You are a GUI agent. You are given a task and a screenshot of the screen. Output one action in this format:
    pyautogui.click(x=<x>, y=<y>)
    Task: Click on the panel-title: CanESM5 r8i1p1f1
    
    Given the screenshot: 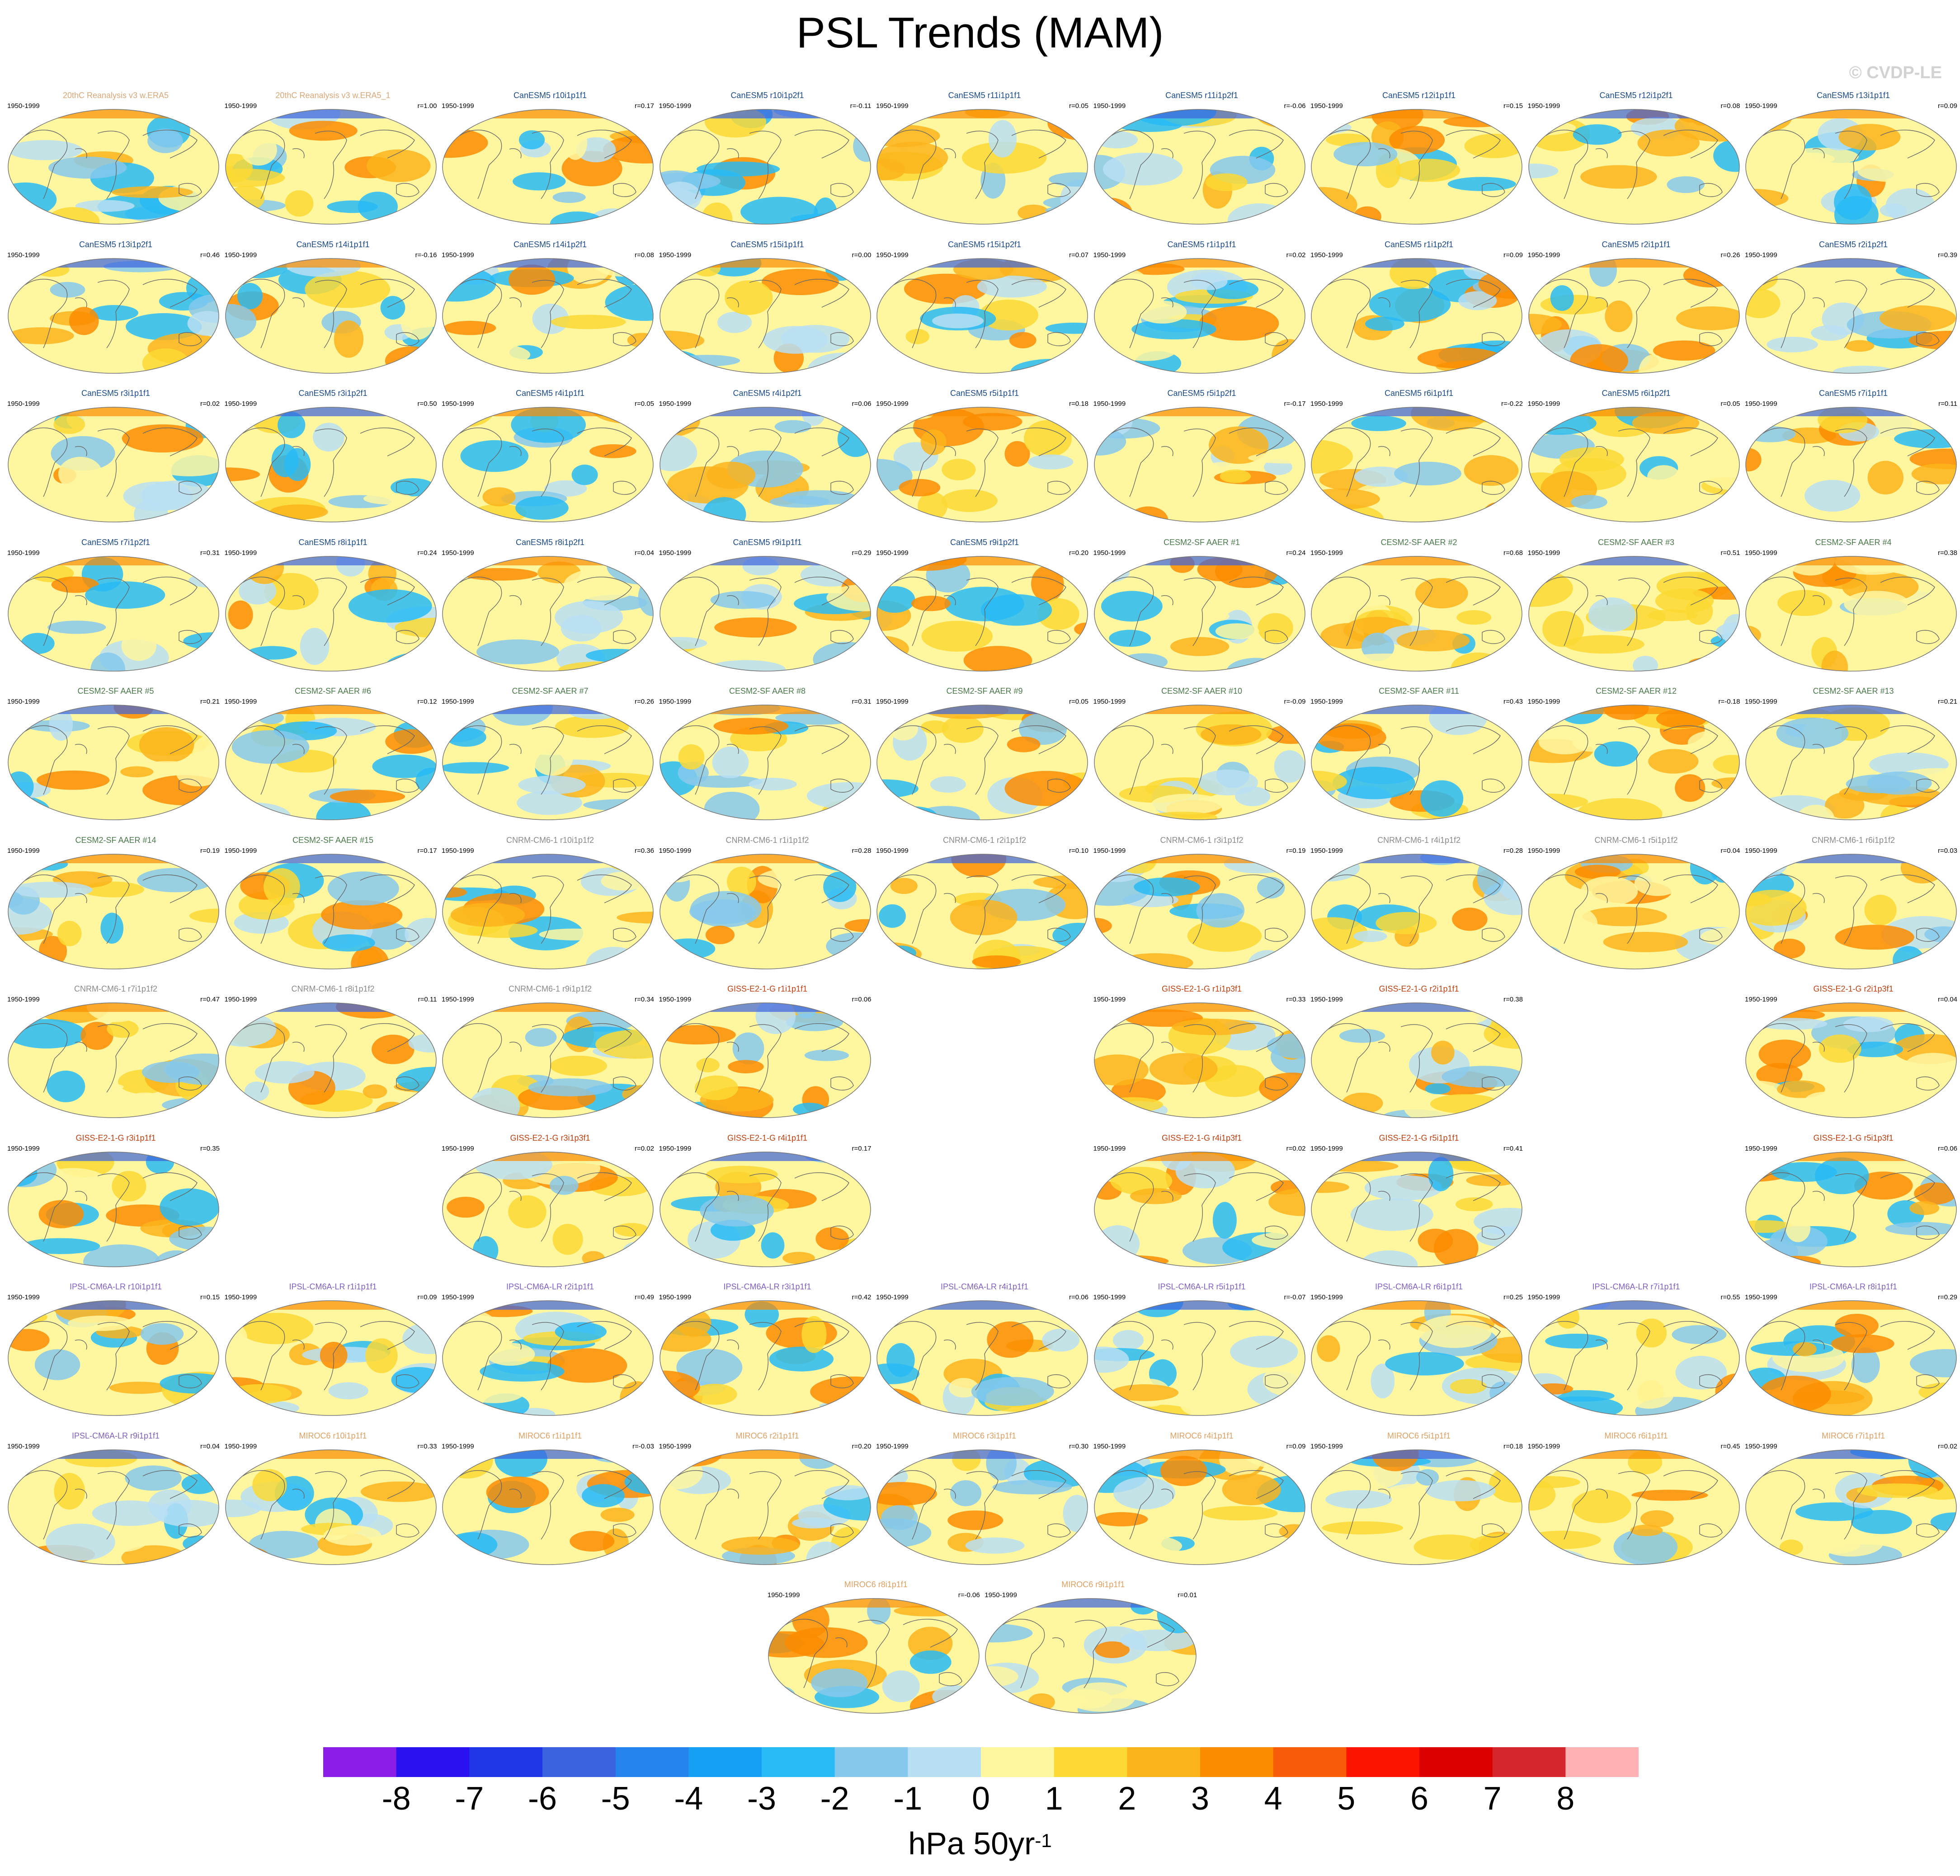 What is the action you would take?
    pyautogui.click(x=333, y=542)
    